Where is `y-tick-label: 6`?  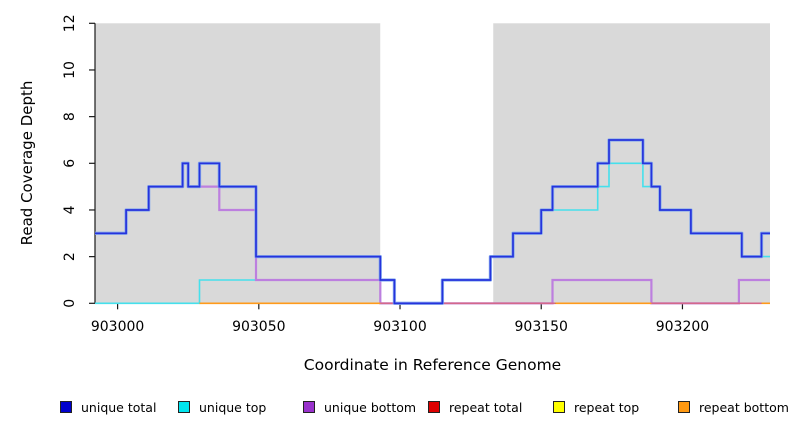
y-tick-label: 6 is located at coordinates (70, 163).